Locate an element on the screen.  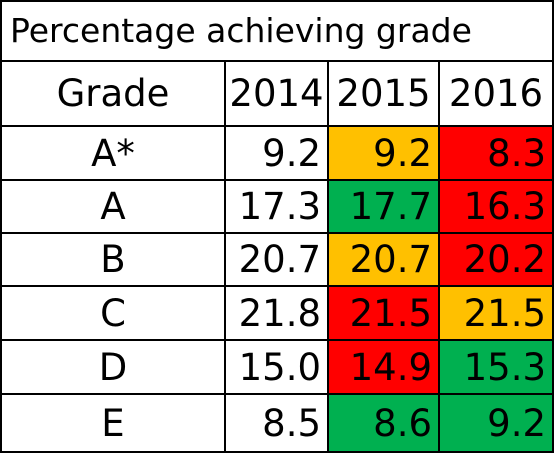
row-grade-label: A* is located at coordinates (113, 154).